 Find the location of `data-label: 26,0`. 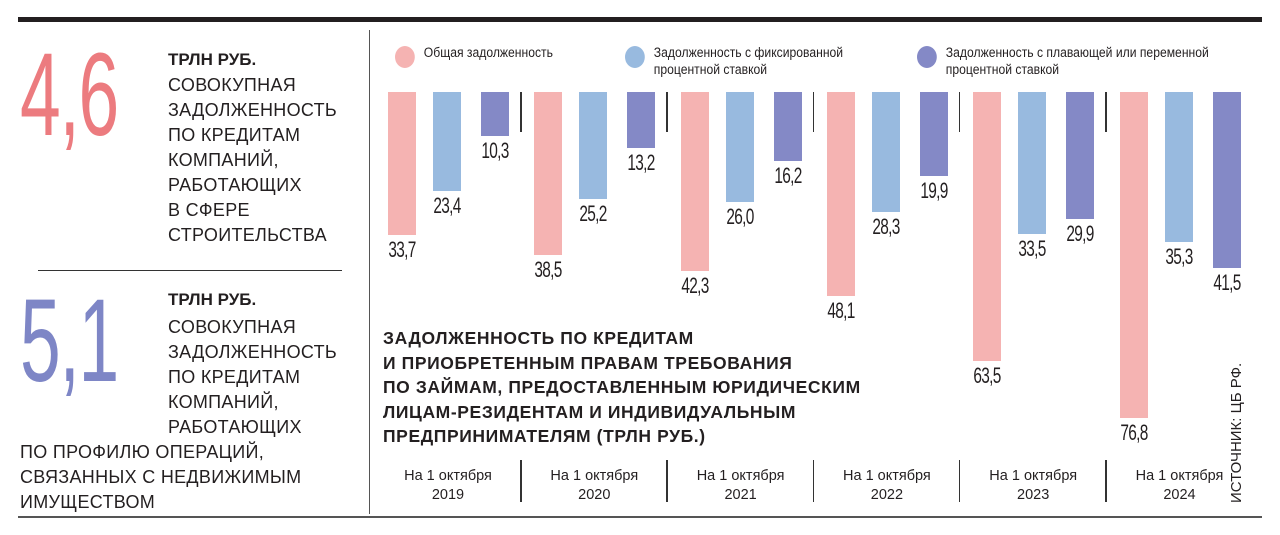

data-label: 26,0 is located at coordinates (739, 217).